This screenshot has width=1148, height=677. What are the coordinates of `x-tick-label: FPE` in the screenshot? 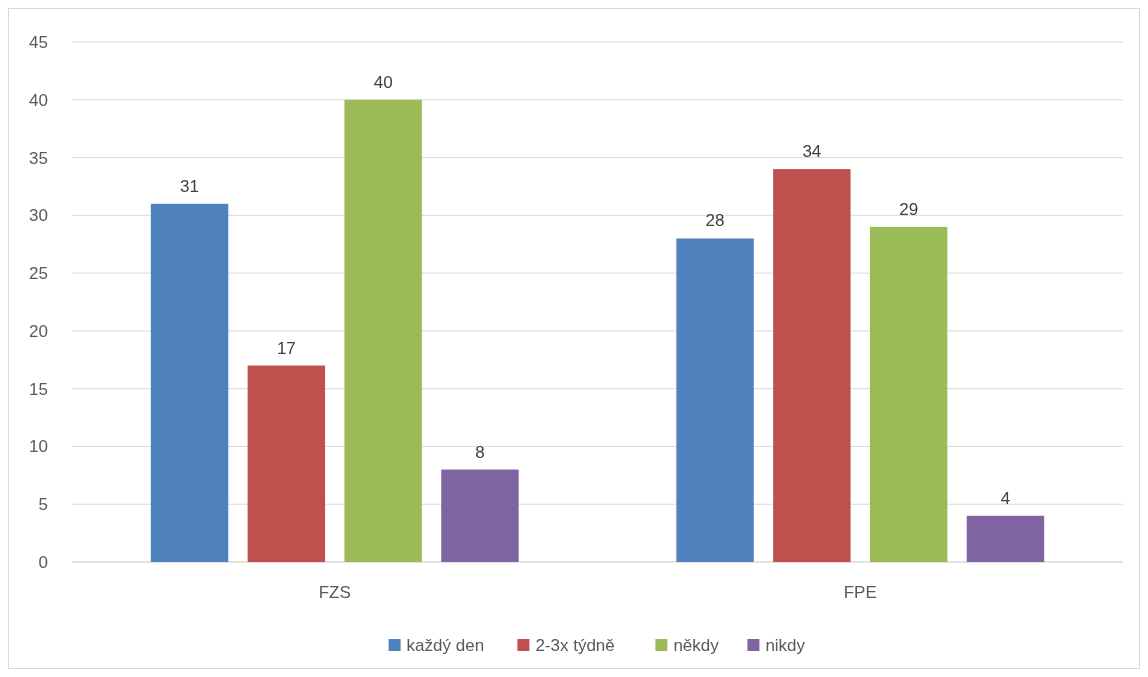 It's located at (860, 592).